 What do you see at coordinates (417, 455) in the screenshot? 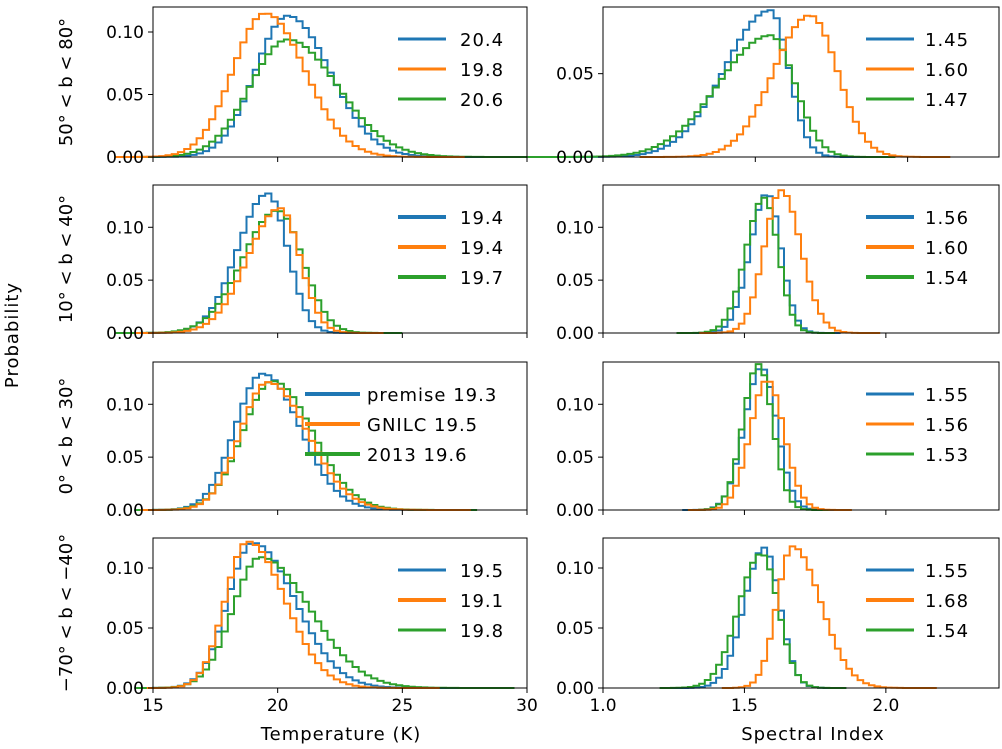
I see `legend-label-2013: 2013 19.6` at bounding box center [417, 455].